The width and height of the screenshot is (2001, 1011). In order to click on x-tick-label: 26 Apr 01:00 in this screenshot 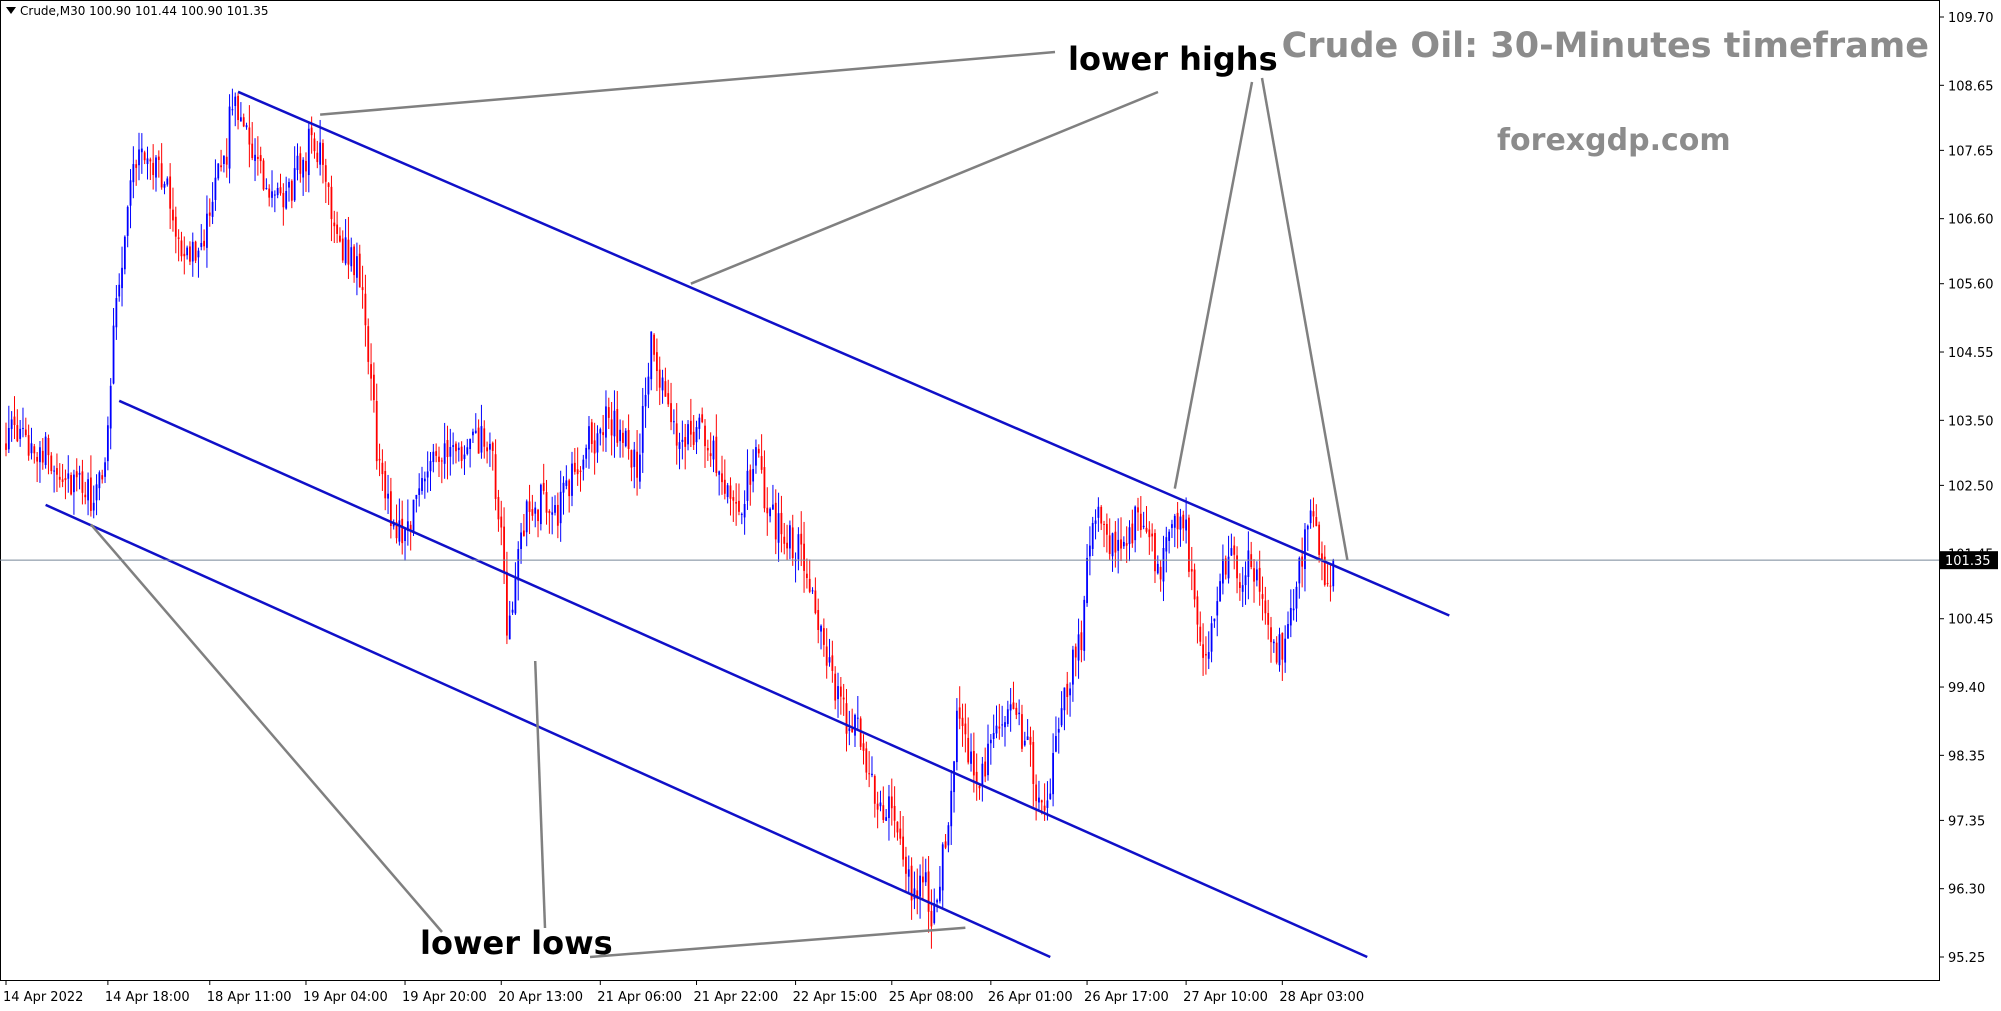, I will do `click(1030, 997)`.